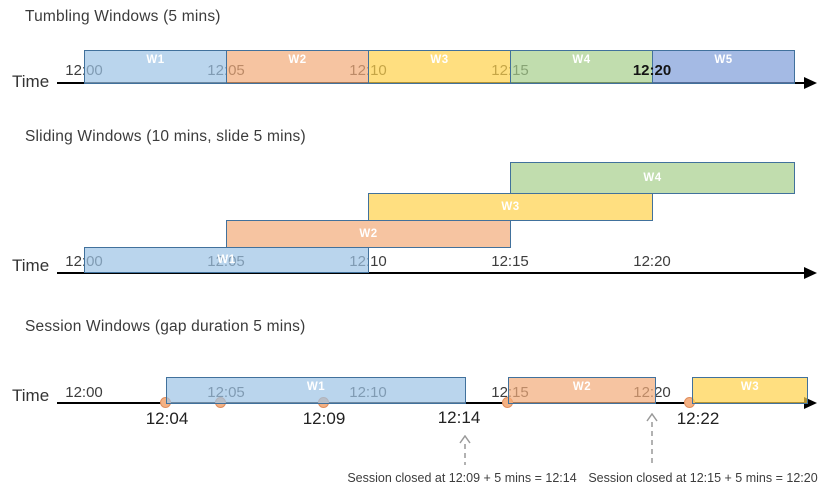 The image size is (829, 498). I want to click on tumbling-window-w4: W4, so click(581, 67).